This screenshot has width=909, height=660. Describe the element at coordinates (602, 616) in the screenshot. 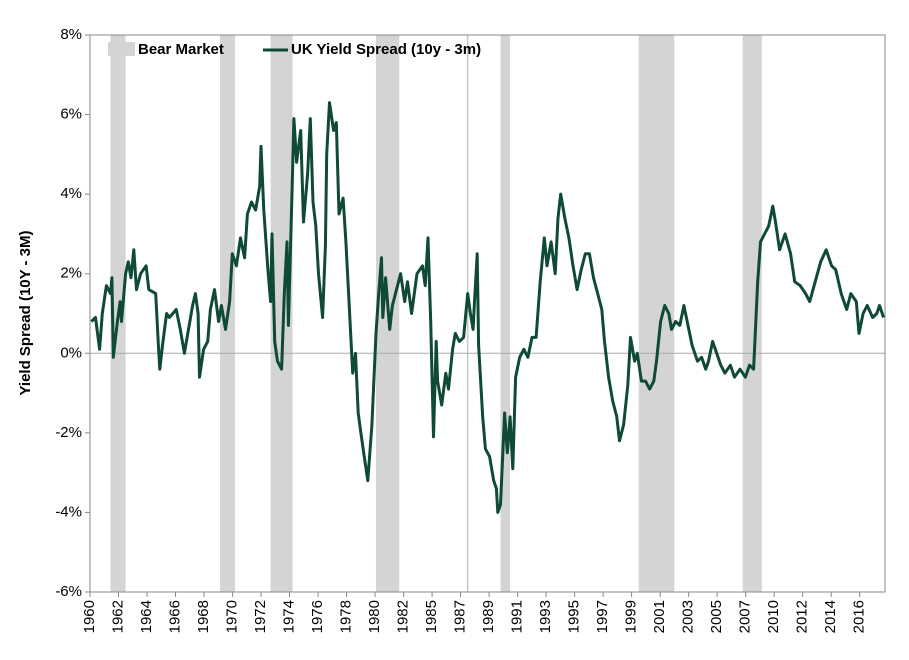

I see `x-tick-label: 1997` at that location.